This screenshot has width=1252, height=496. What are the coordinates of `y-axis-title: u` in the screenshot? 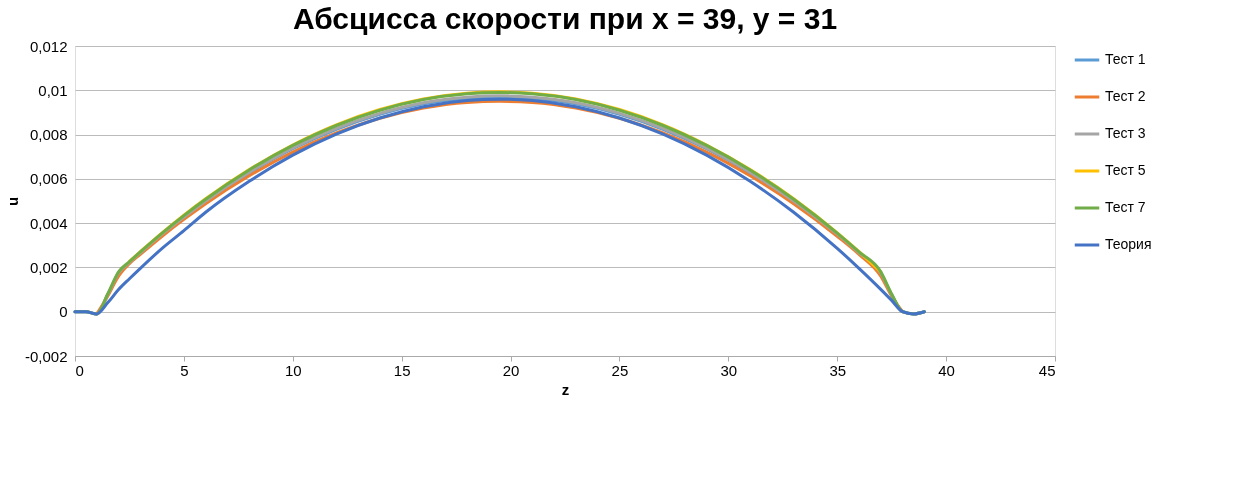 It's located at (12, 201).